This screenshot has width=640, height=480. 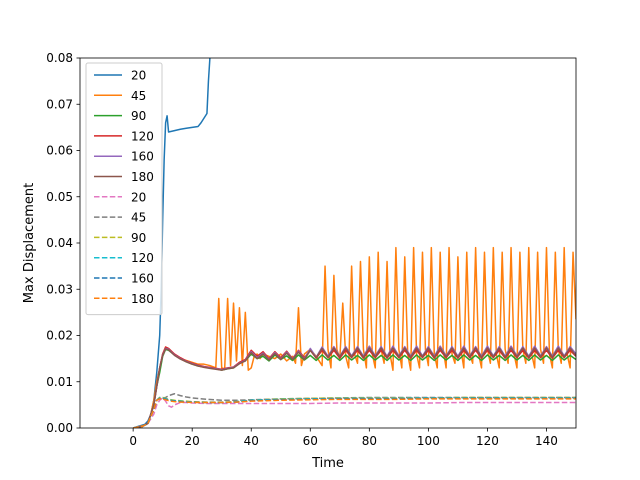 I want to click on y-tick-label: 0.02, so click(x=59, y=336).